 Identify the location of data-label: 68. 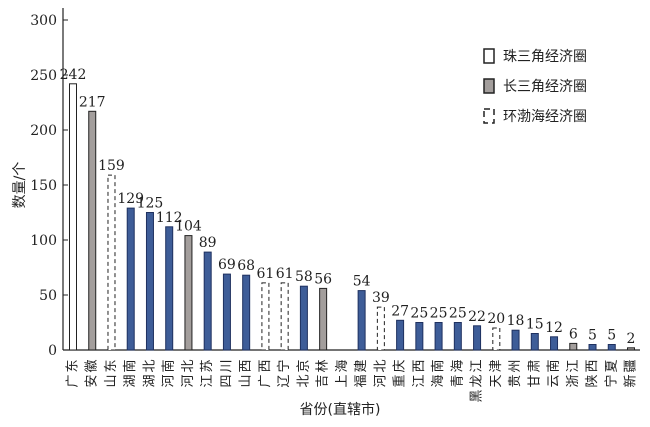
(246, 266).